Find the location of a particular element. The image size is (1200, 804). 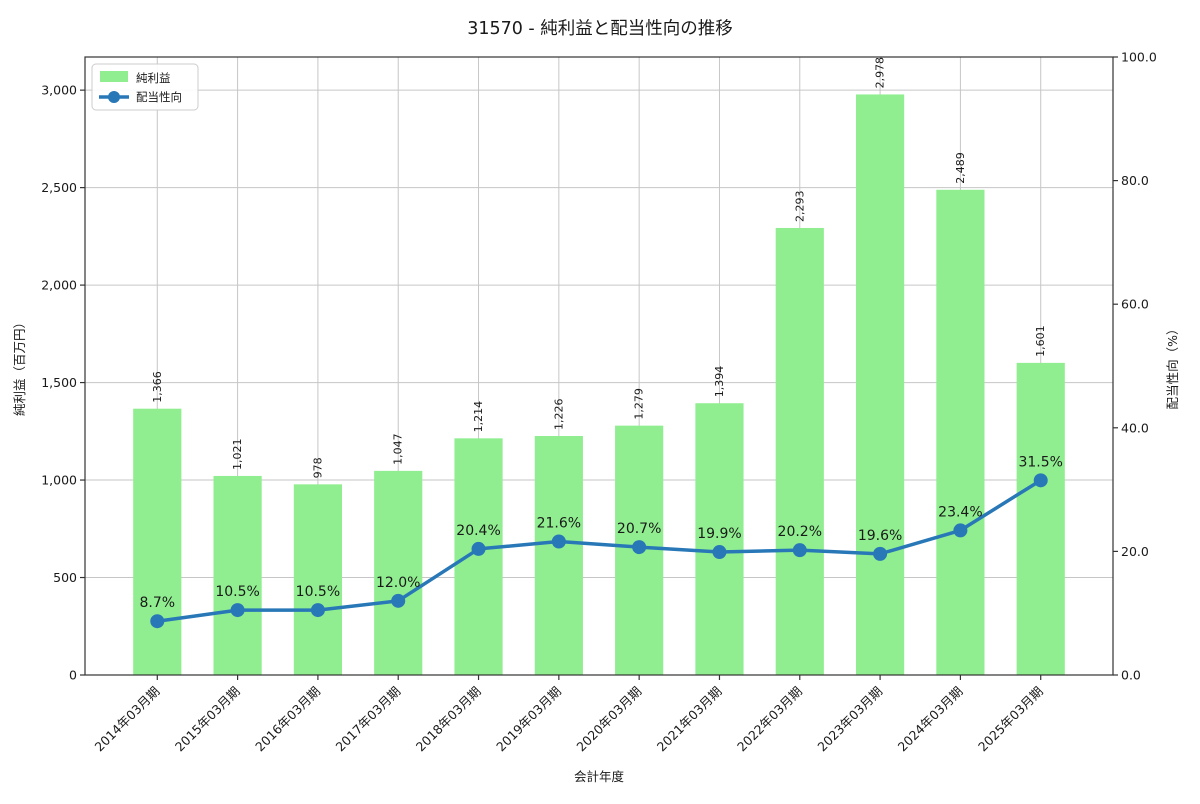

x-tick-label: 2017年03月期 is located at coordinates (367, 719).